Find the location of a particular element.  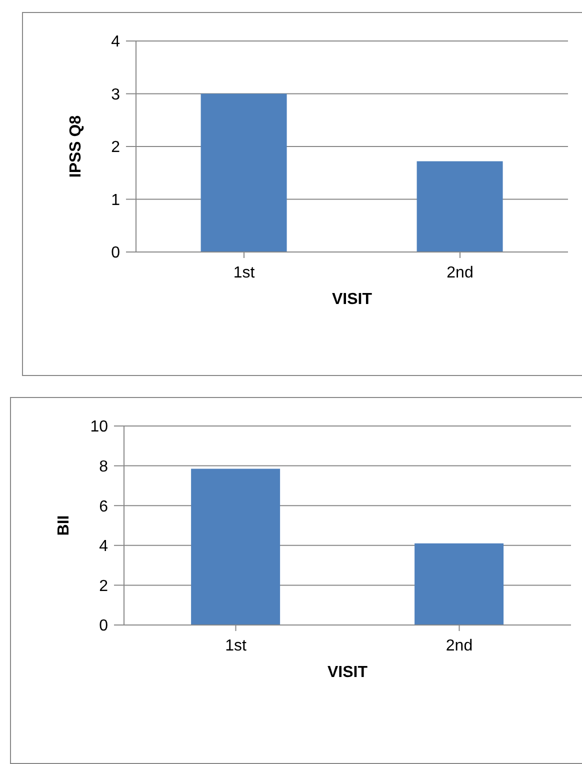

y-tick-label: 6 is located at coordinates (103, 507).